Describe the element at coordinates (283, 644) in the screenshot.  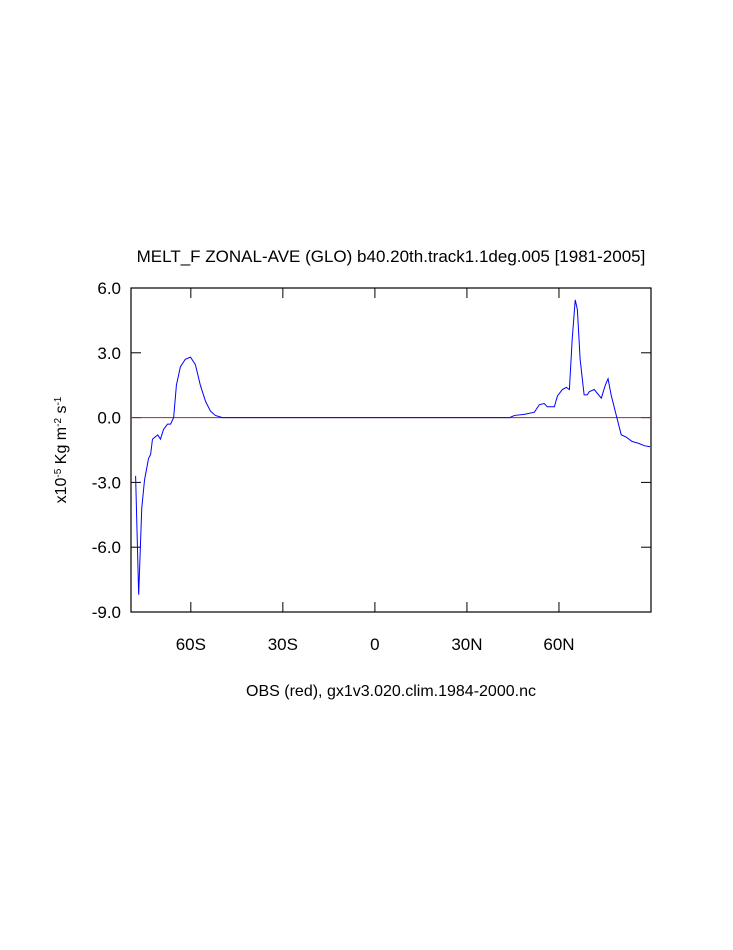
I see `x-tick-label: 30S` at that location.